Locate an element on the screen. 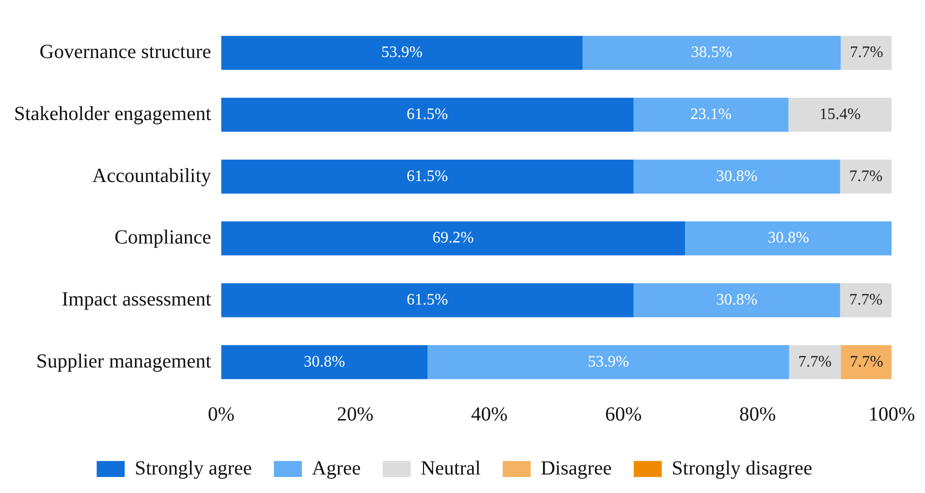 This screenshot has width=925, height=493. data-label: 15.4% is located at coordinates (840, 114).